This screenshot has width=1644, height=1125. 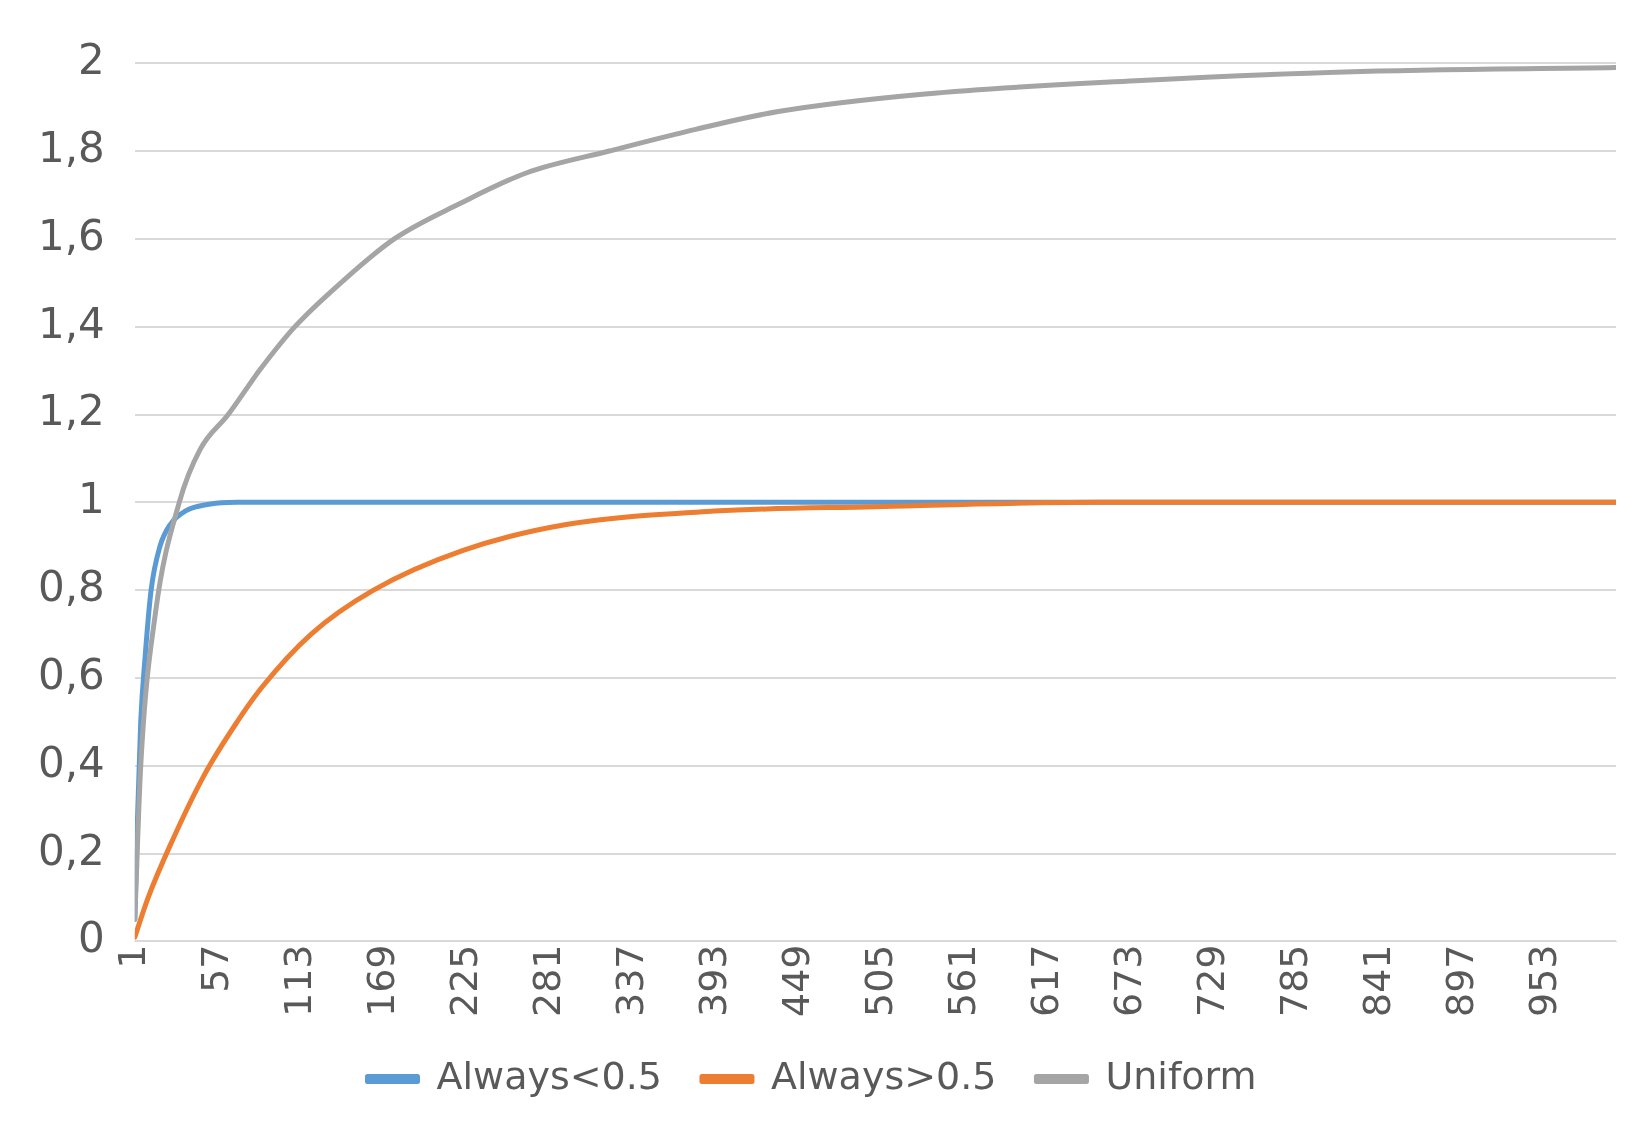 I want to click on x-tick-label: 673, so click(x=1128, y=980).